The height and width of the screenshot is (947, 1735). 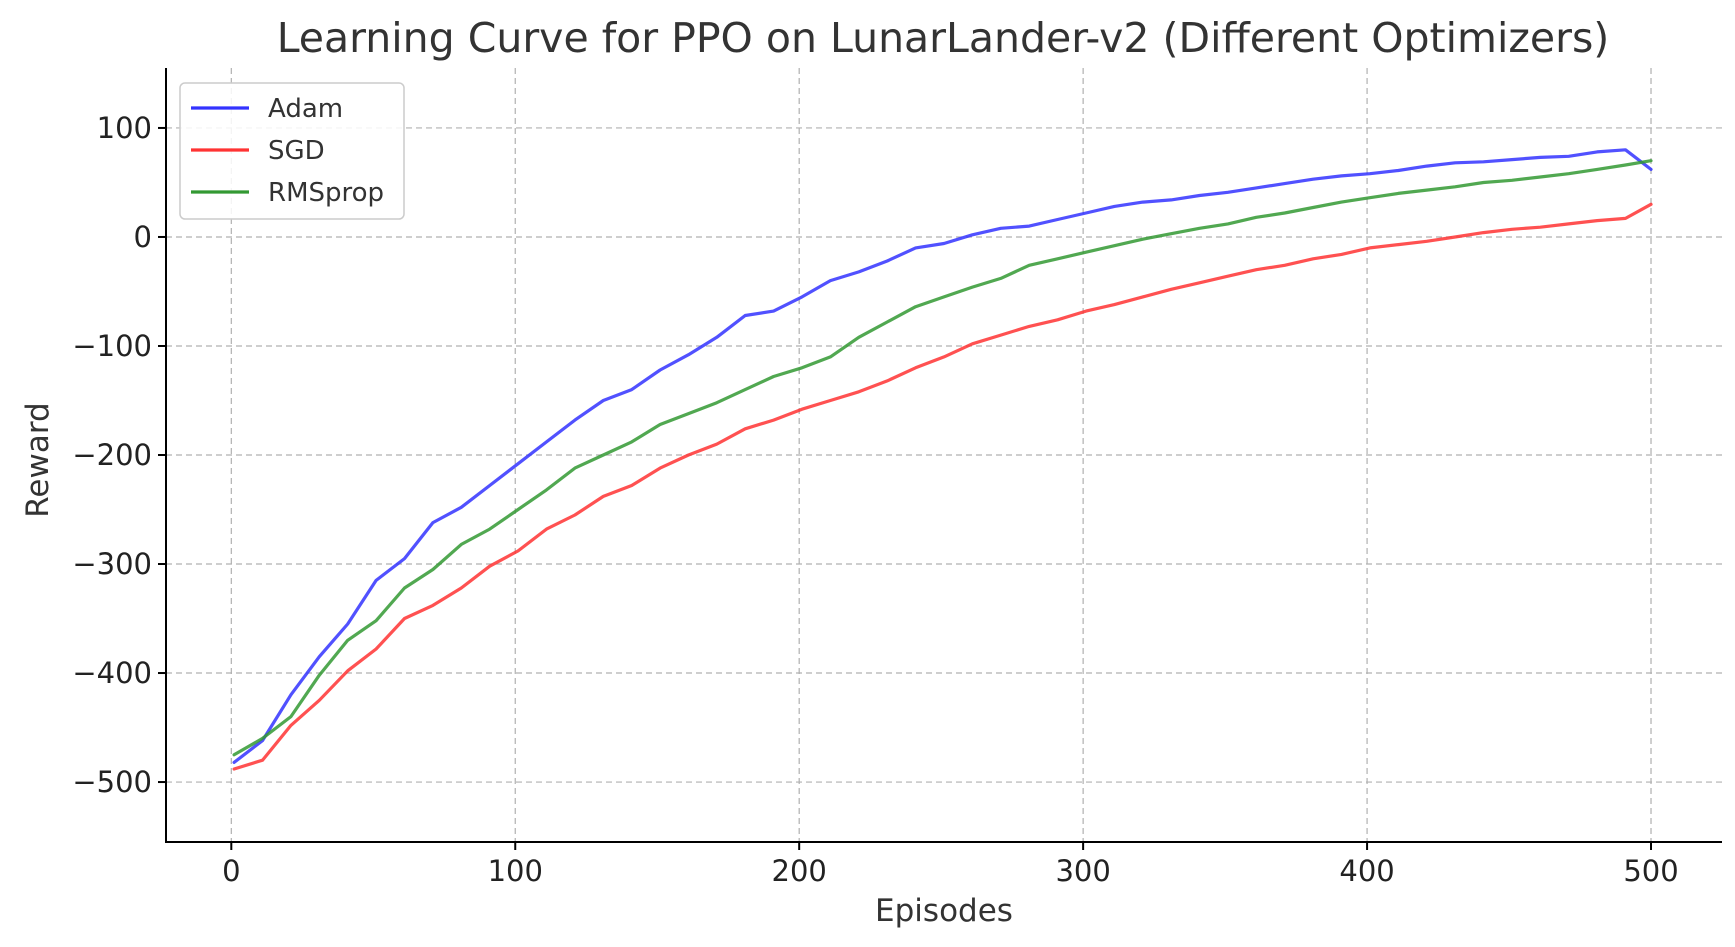 What do you see at coordinates (38, 459) in the screenshot?
I see `y-axis-label: Reward` at bounding box center [38, 459].